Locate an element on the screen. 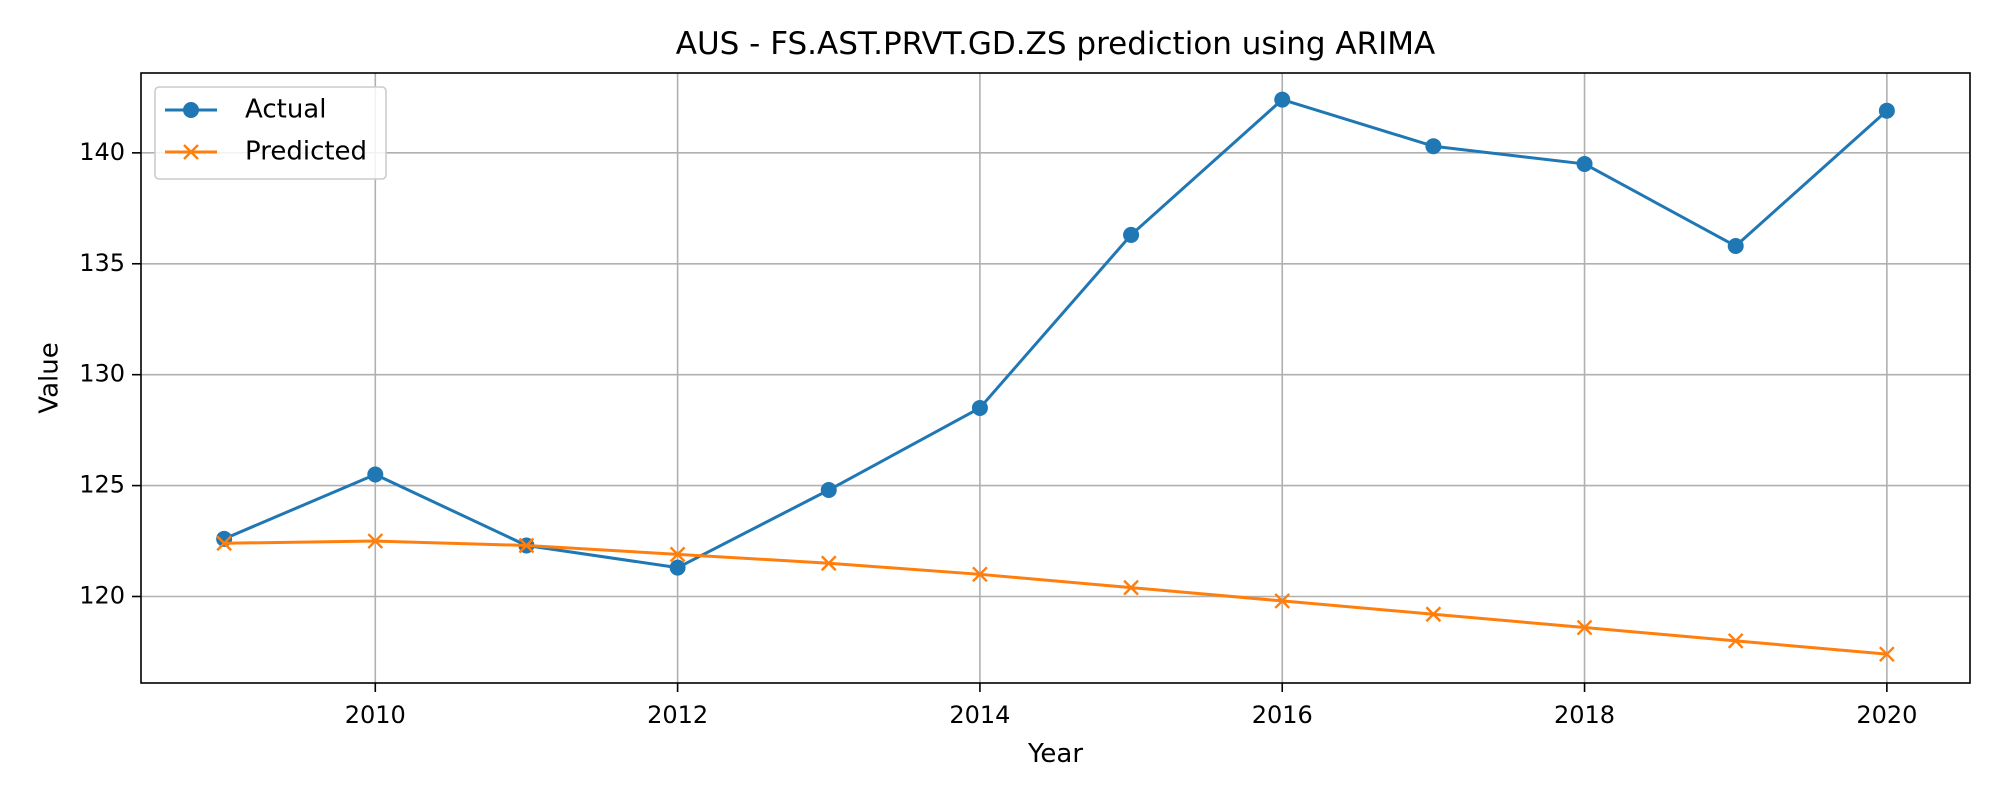  legend-item-predicted: Predicted is located at coordinates (266, 152).